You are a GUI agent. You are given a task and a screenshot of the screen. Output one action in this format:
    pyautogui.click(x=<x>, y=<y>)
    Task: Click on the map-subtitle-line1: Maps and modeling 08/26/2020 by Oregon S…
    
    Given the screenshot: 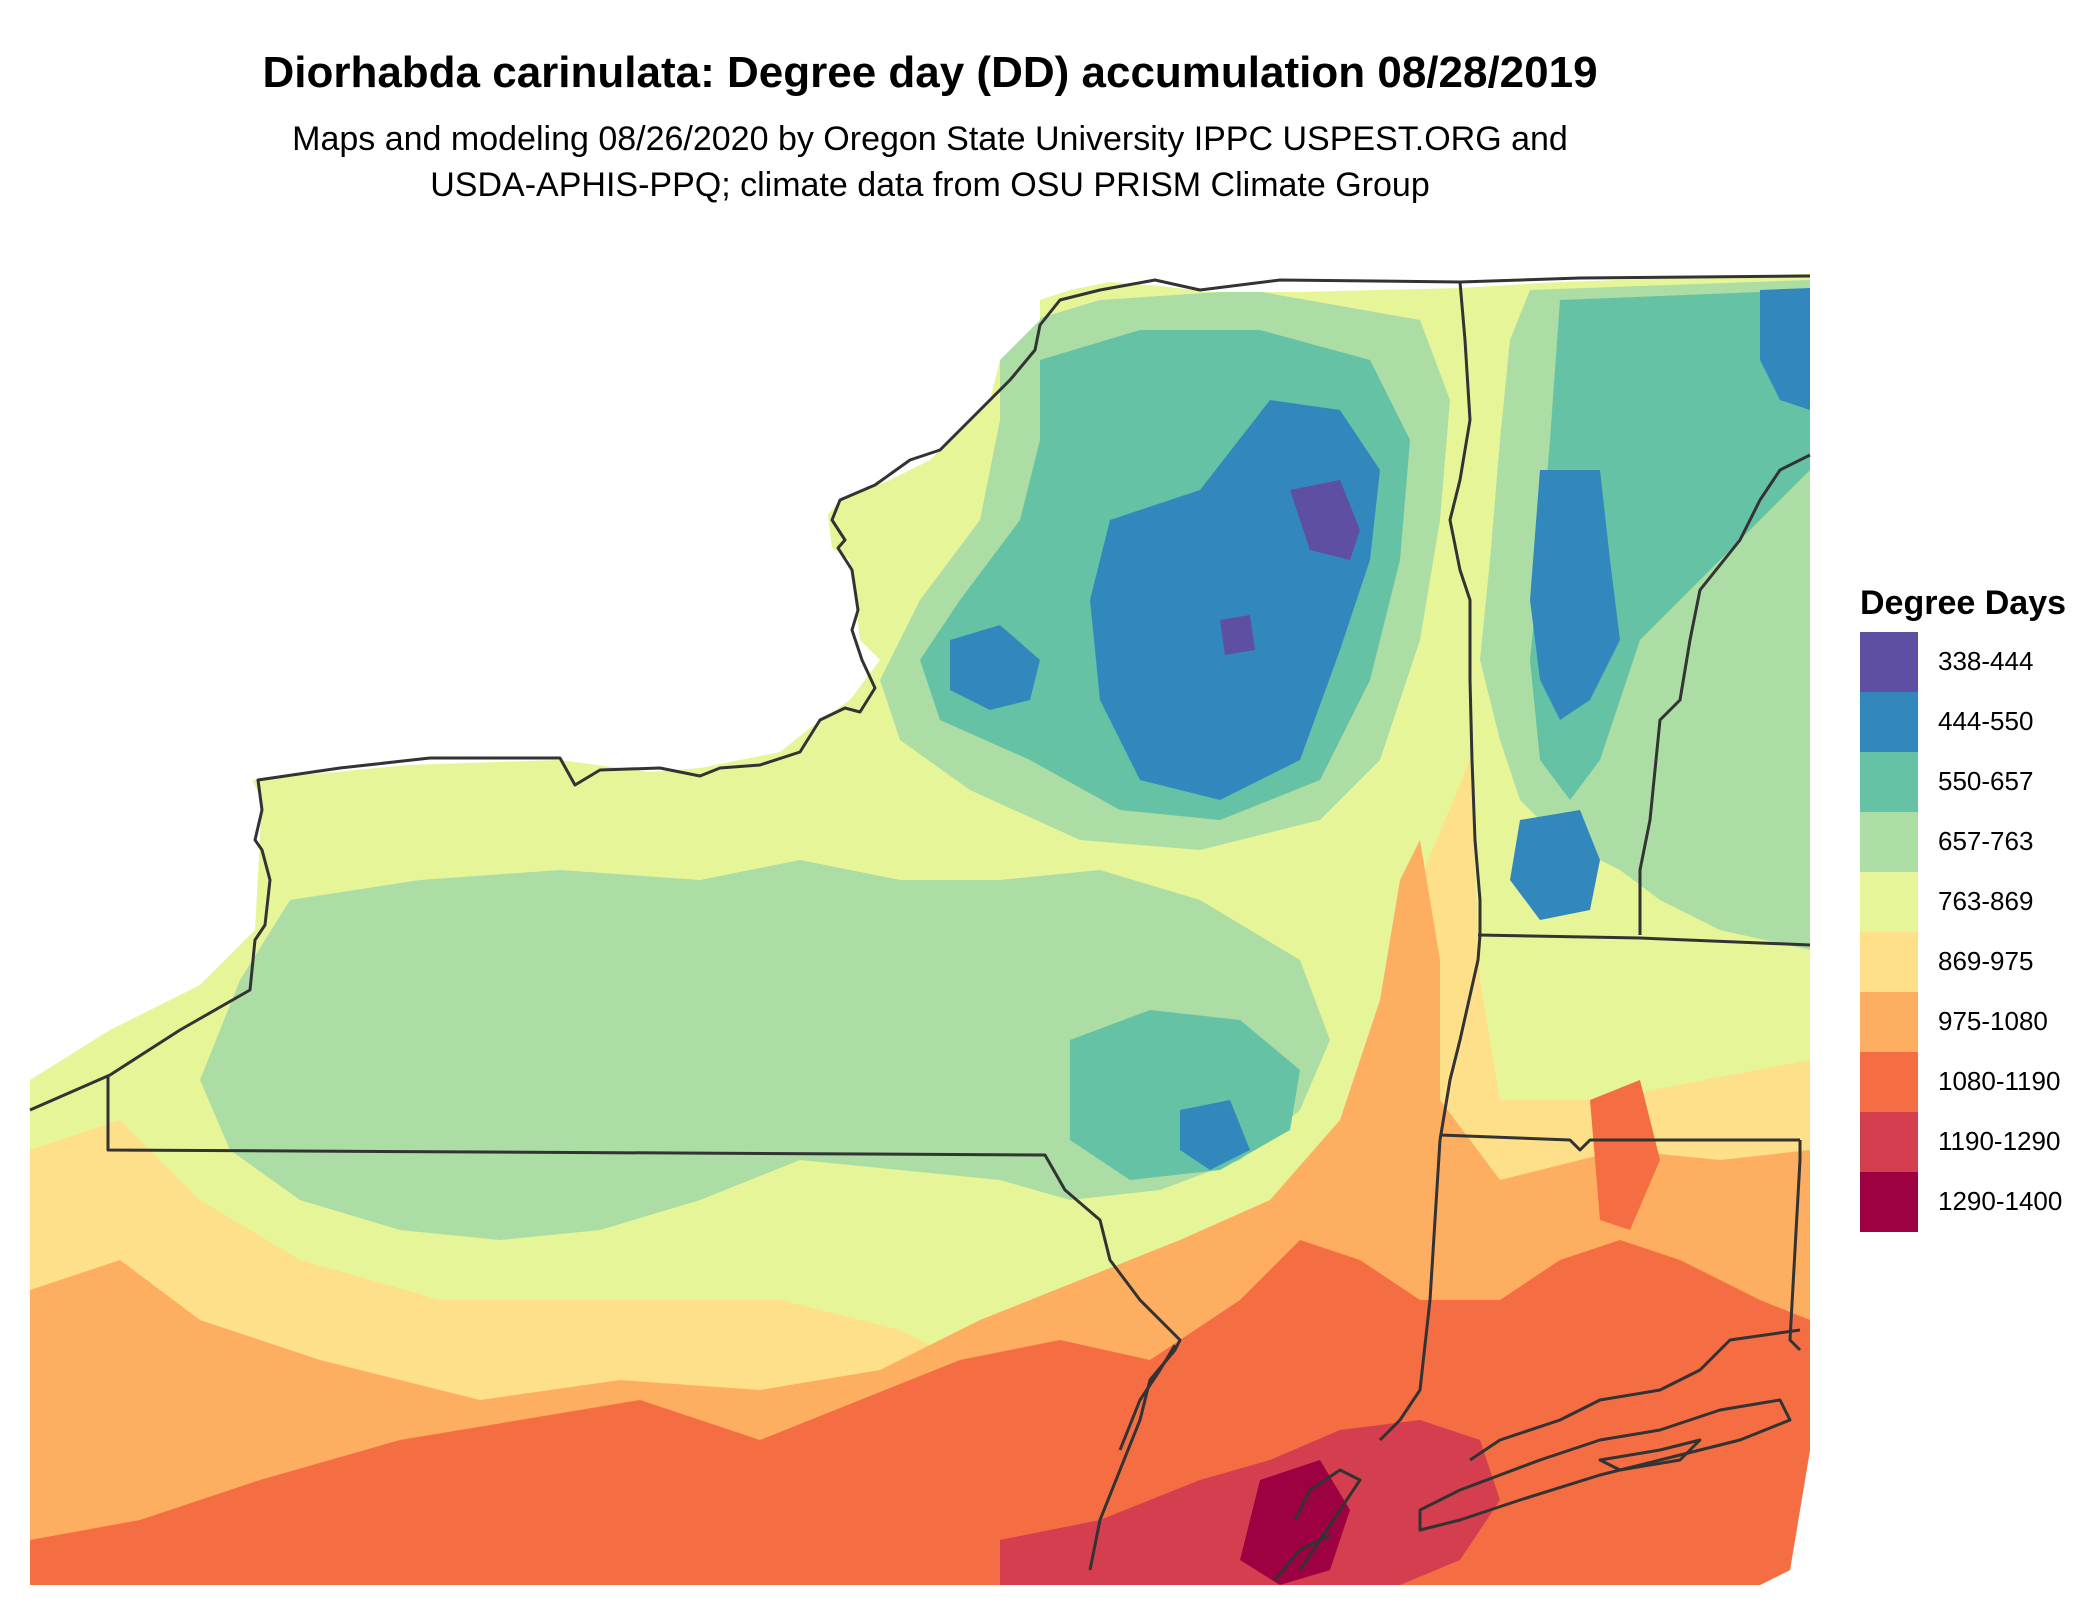 What is the action you would take?
    pyautogui.click(x=930, y=139)
    